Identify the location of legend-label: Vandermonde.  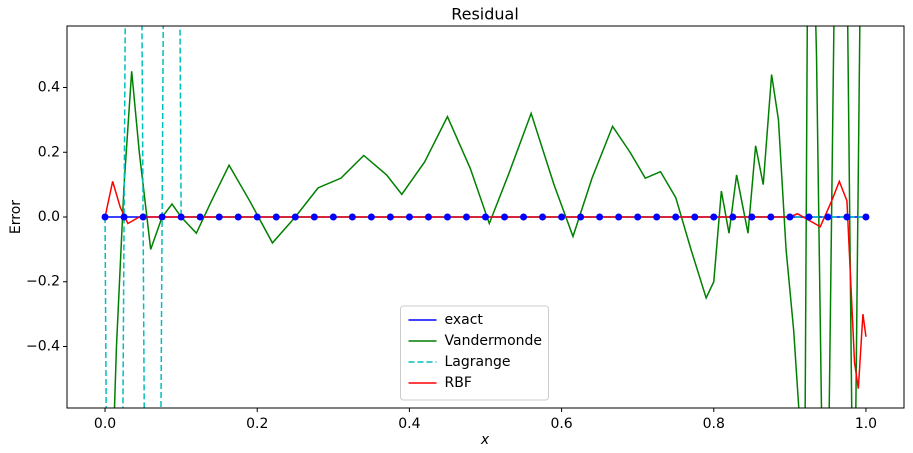
(494, 341).